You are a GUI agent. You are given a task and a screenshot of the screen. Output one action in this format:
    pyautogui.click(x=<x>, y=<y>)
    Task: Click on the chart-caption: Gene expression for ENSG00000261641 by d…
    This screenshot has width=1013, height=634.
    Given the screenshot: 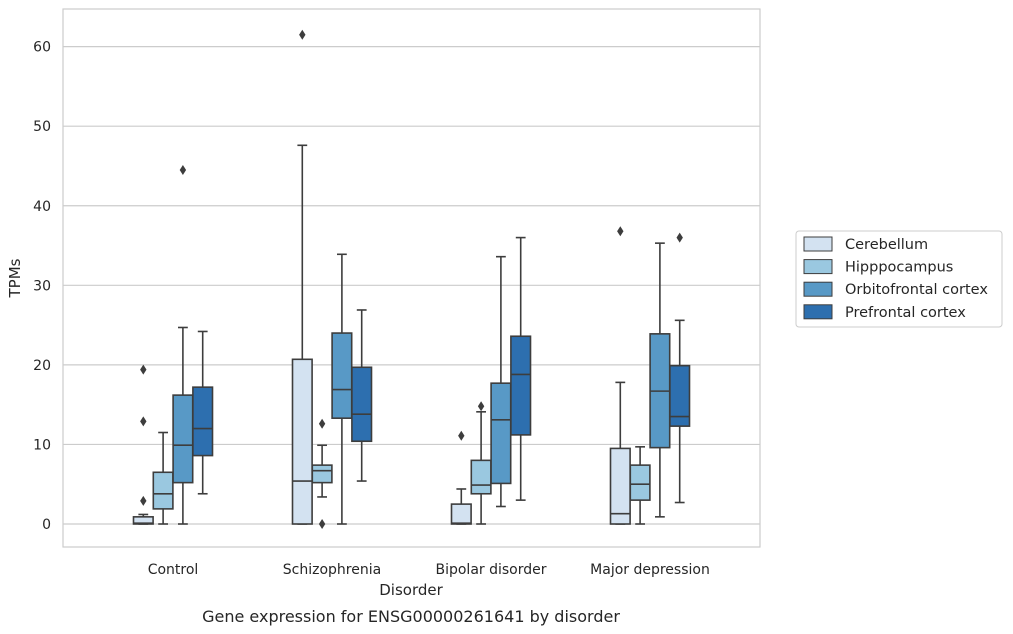 What is the action you would take?
    pyautogui.click(x=411, y=616)
    